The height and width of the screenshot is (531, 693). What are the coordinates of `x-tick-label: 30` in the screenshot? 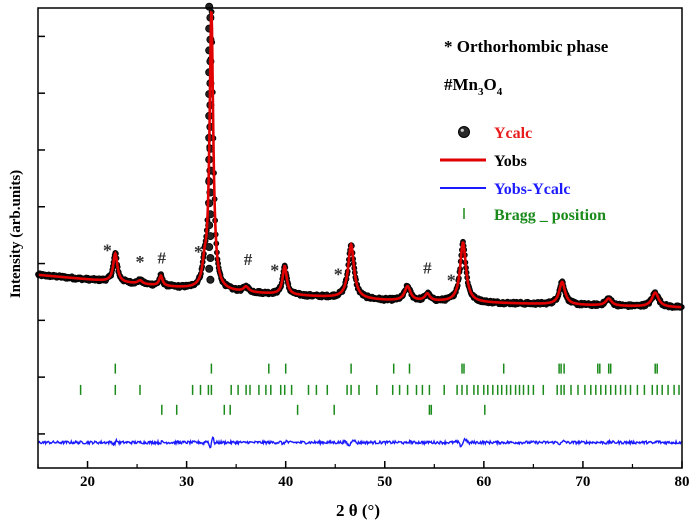 It's located at (186, 482).